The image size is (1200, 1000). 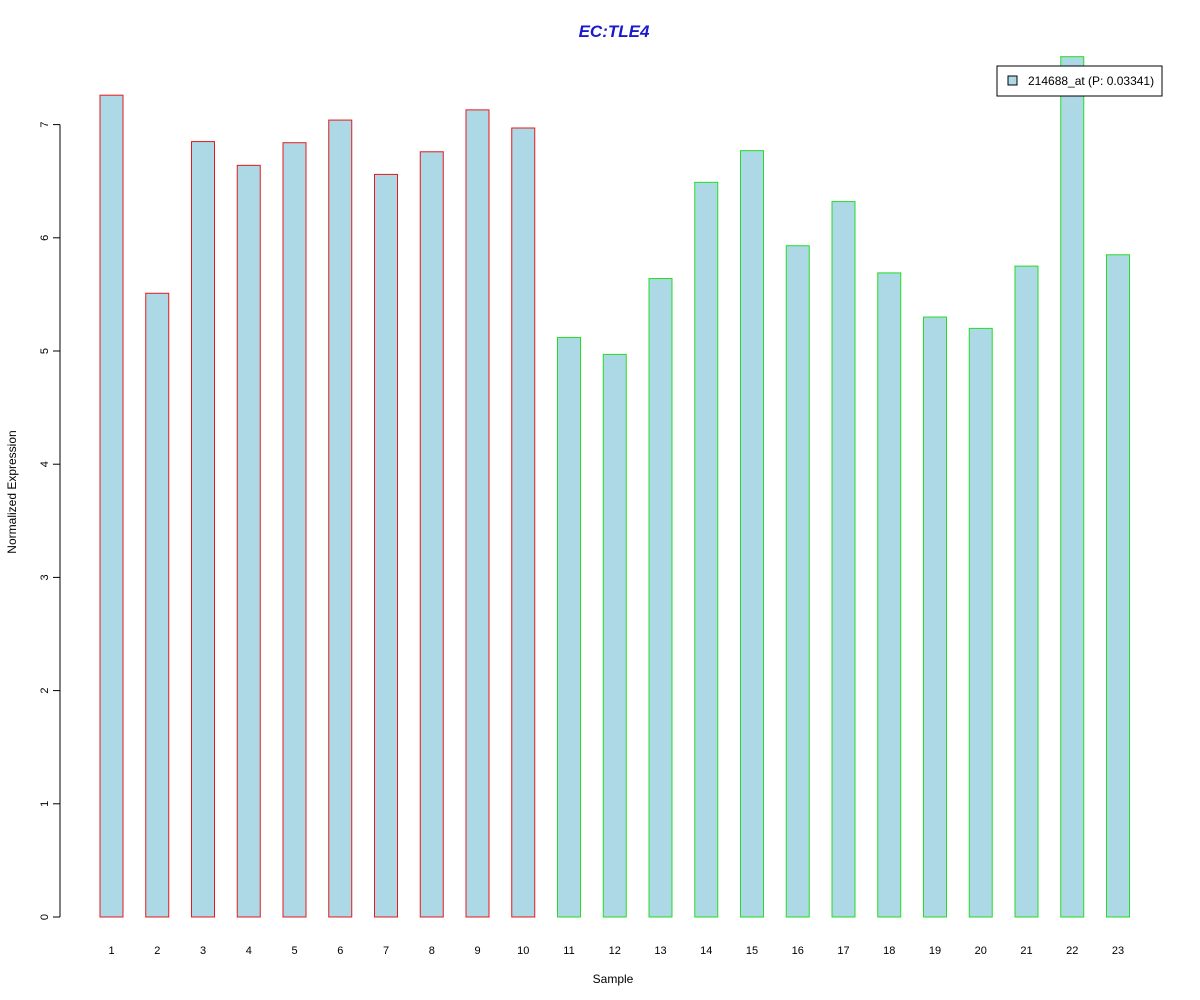 I want to click on y-tick-label: 3, so click(x=45, y=577).